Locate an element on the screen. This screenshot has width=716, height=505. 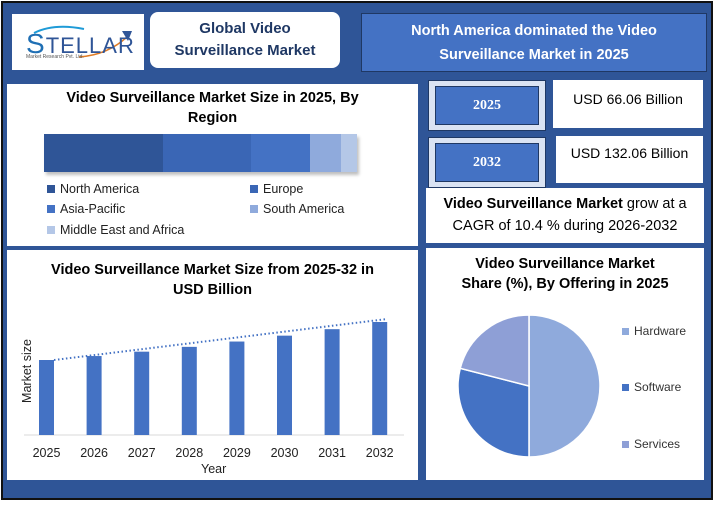
segment-north-america is located at coordinates (103, 153).